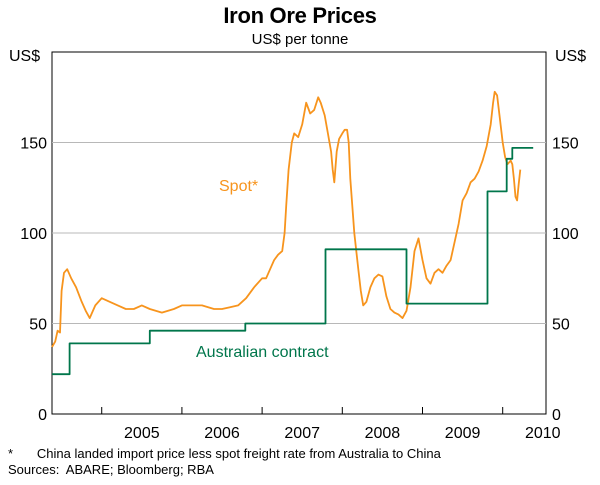 The image size is (600, 485). I want to click on axis-ticks, so click(302, 410).